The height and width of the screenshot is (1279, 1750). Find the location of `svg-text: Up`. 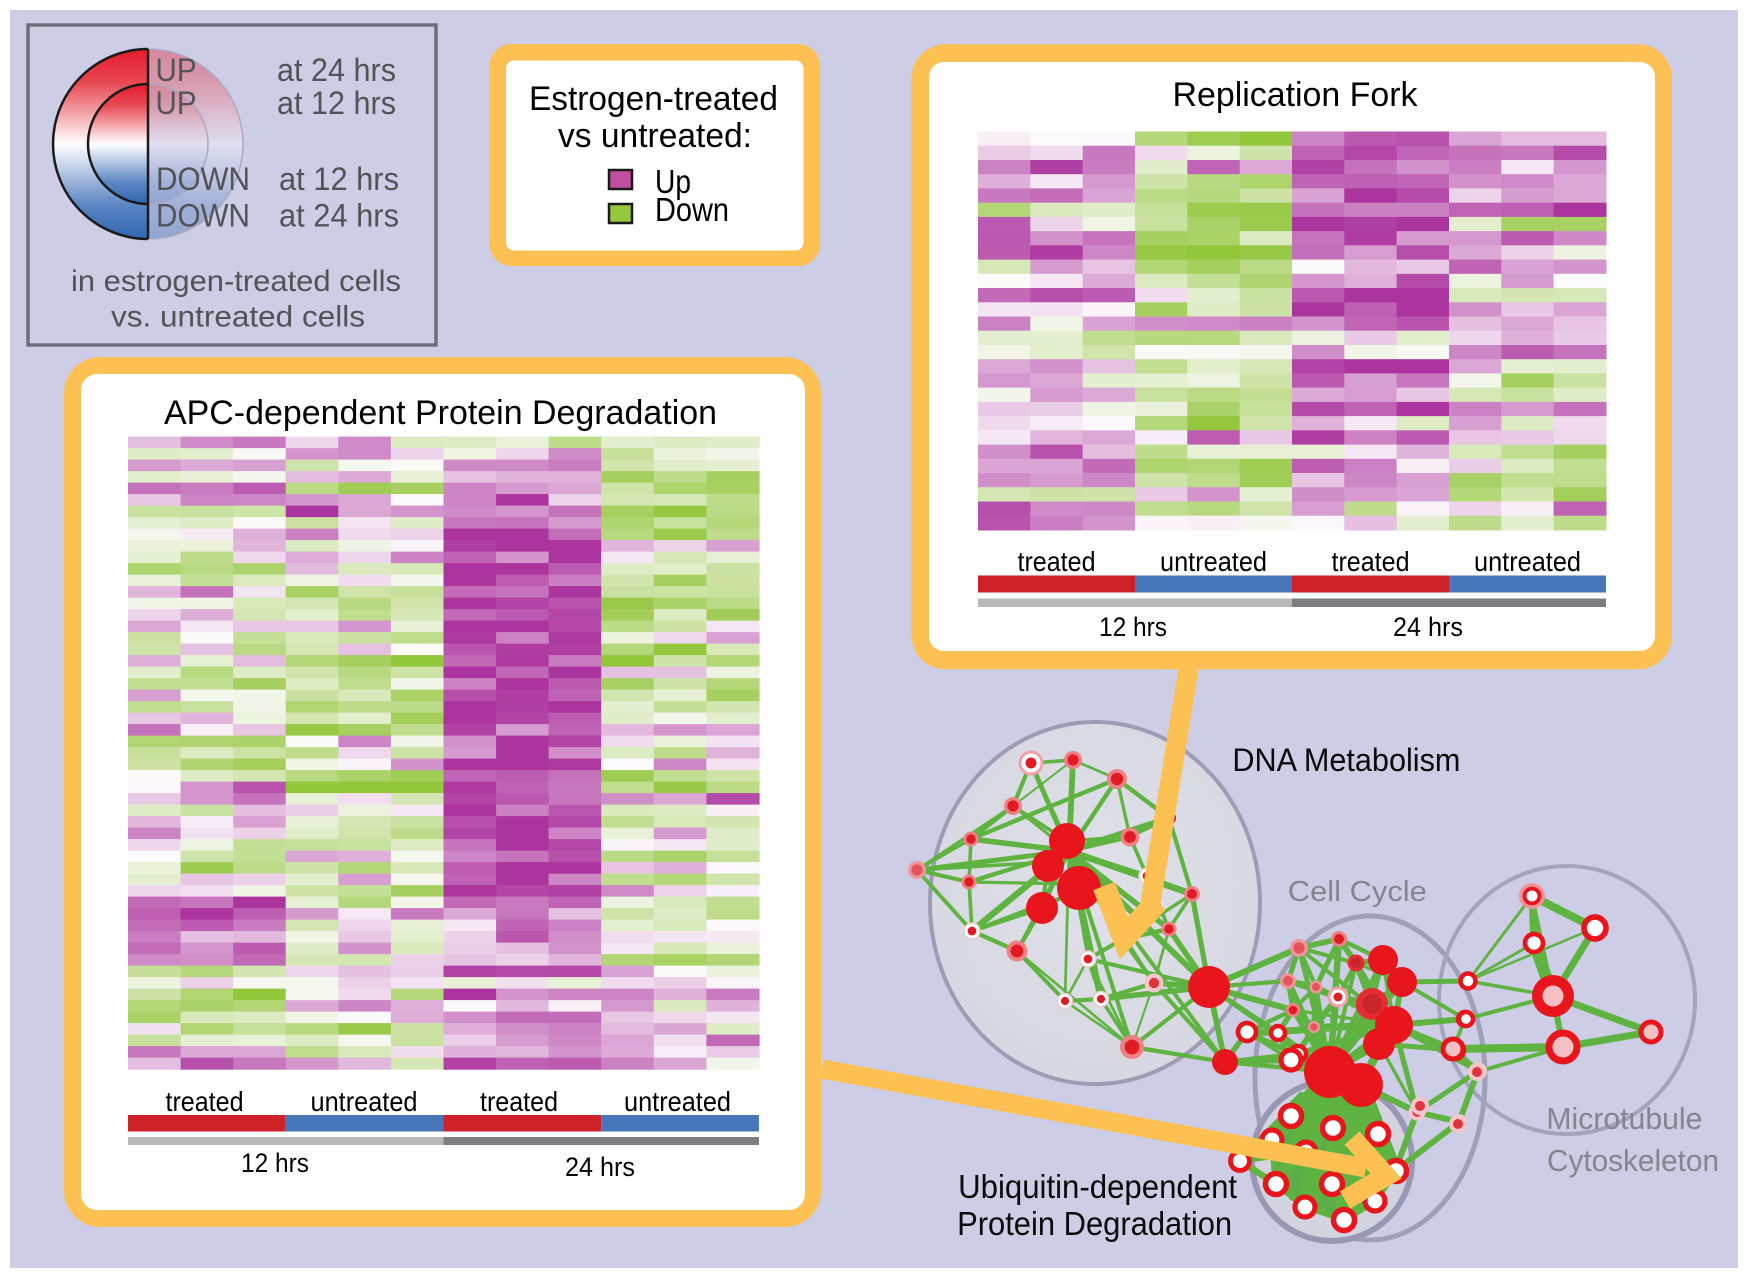

svg-text: Up is located at coordinates (673, 181).